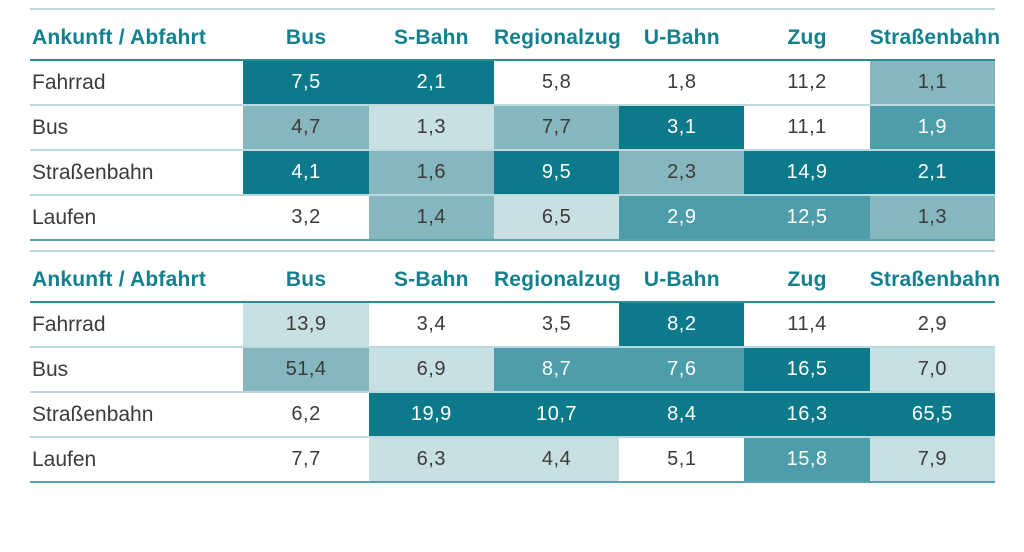 The width and height of the screenshot is (1024, 552). Describe the element at coordinates (556, 460) in the screenshot. I see `table-cell: 4,4` at that location.